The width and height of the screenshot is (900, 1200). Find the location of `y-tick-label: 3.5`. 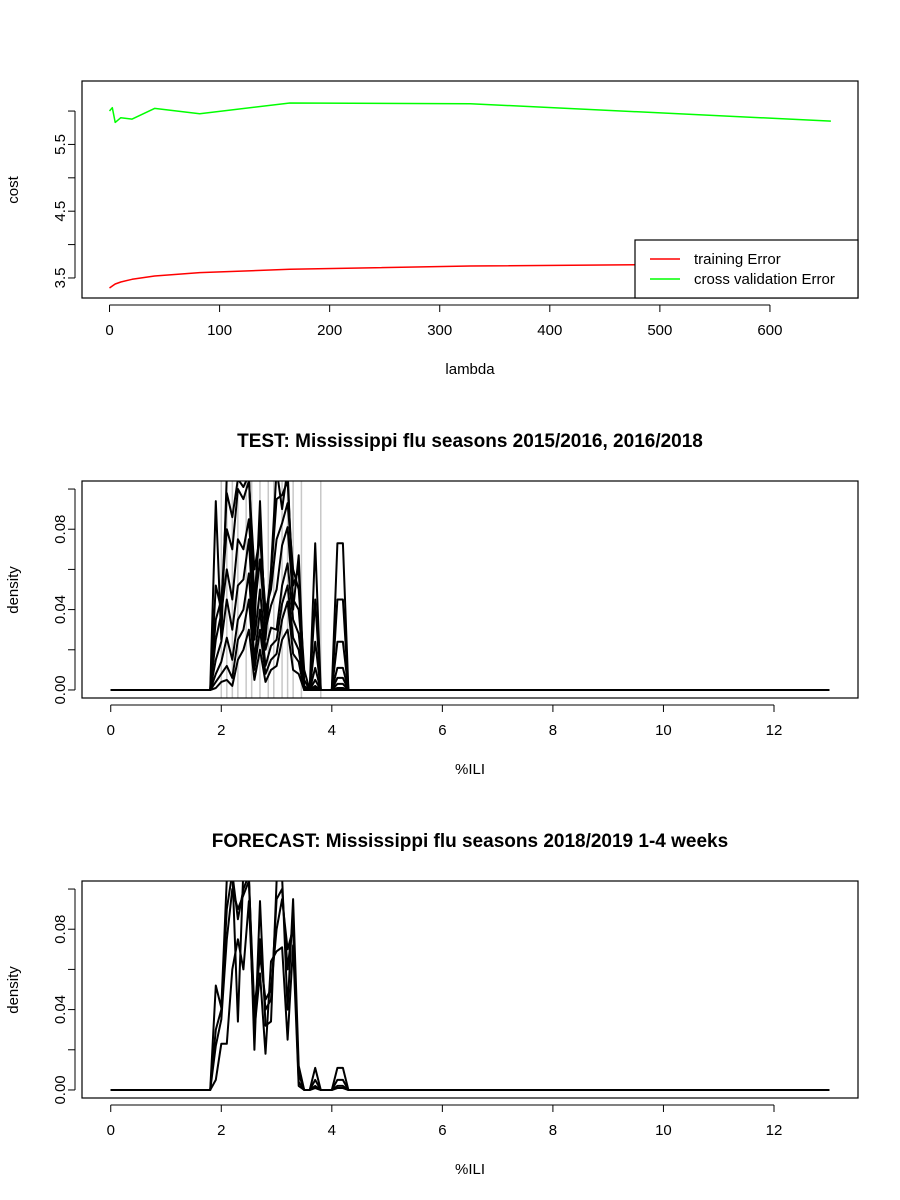

y-tick-label: 3.5 is located at coordinates (60, 278).